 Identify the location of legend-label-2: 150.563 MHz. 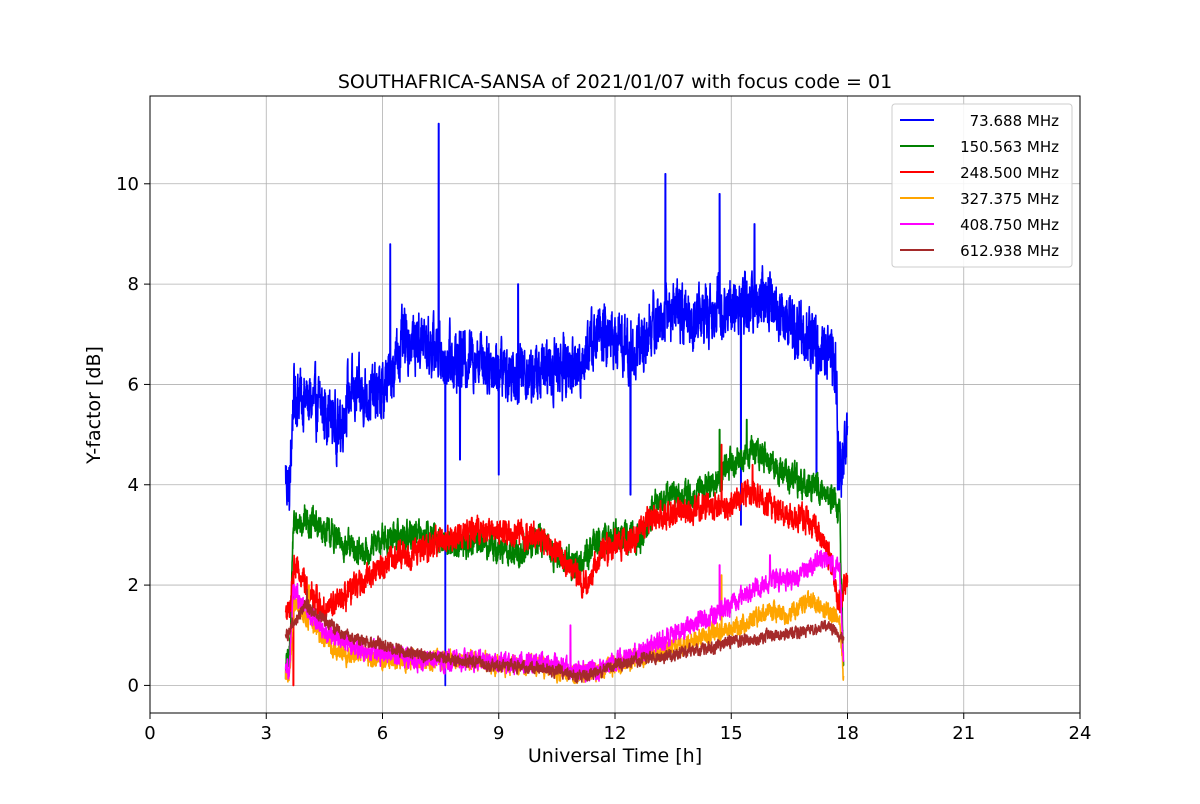
(1009, 147).